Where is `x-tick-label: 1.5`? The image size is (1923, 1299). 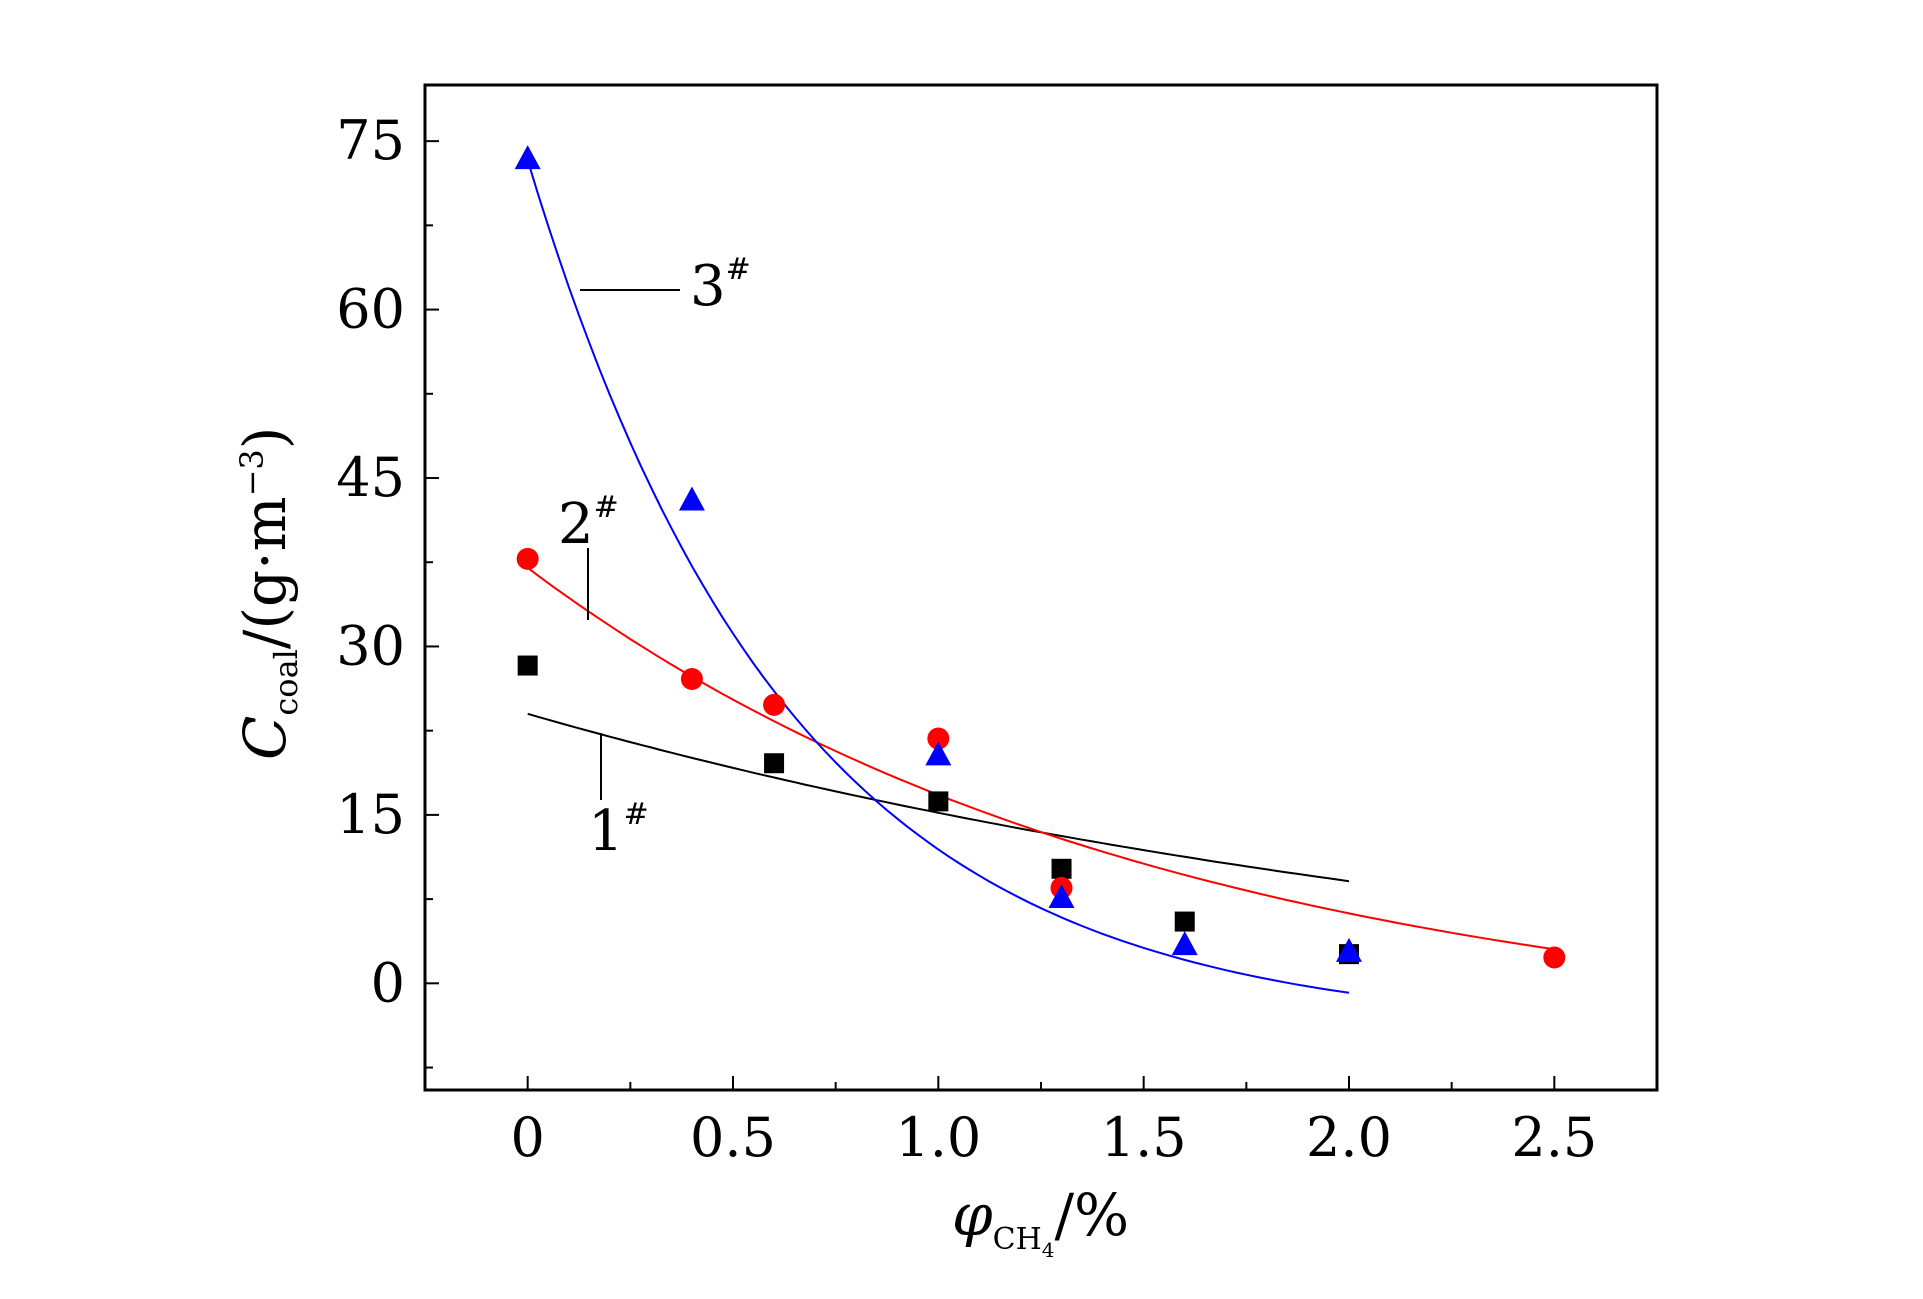
x-tick-label: 1.5 is located at coordinates (1144, 1137).